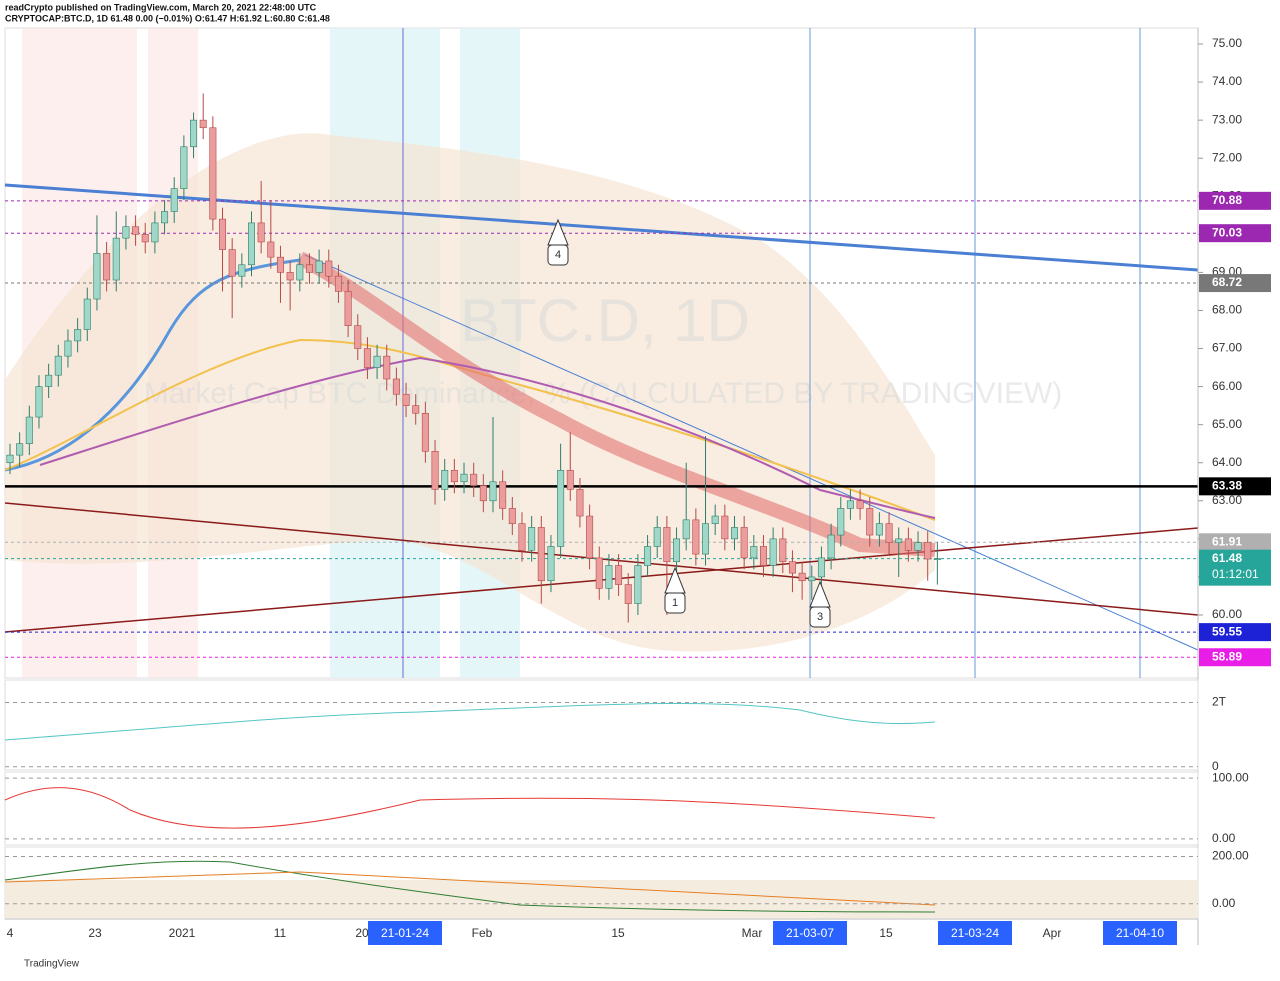 Image resolution: width=1280 pixels, height=981 pixels. What do you see at coordinates (1227, 614) in the screenshot?
I see `y-tick-label: 60.00` at bounding box center [1227, 614].